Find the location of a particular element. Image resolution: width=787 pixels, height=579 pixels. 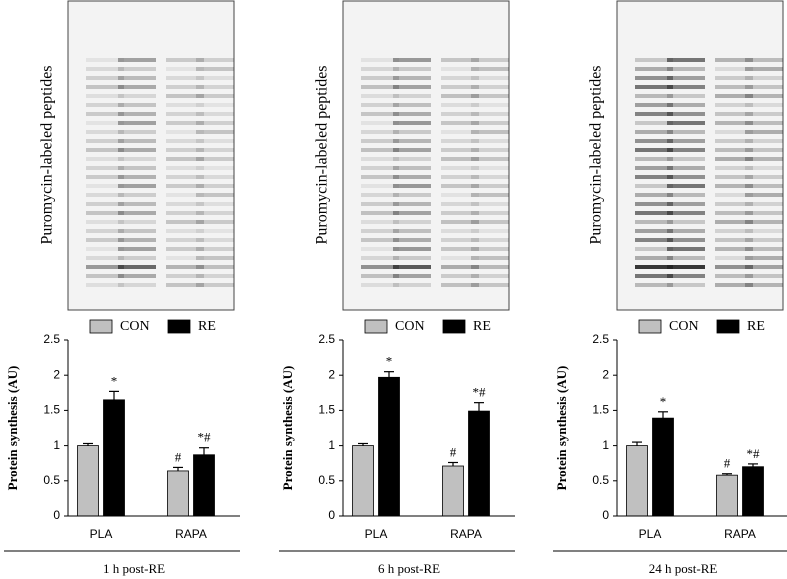

significance-marker: * is located at coordinates (389, 361).